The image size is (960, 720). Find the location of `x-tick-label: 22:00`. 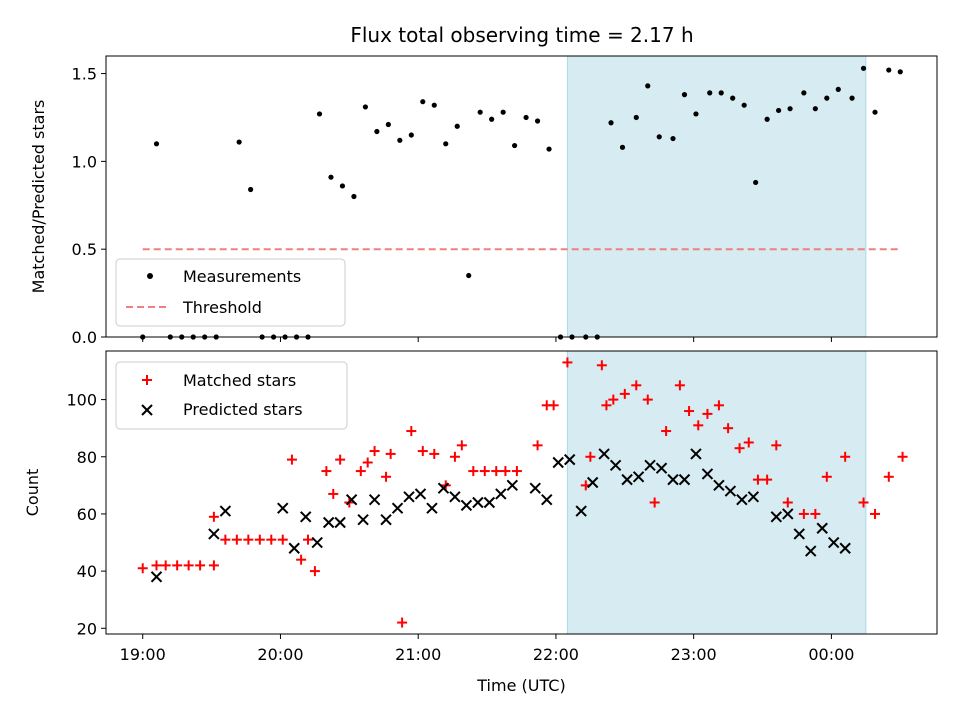

x-tick-label: 22:00 is located at coordinates (556, 654).